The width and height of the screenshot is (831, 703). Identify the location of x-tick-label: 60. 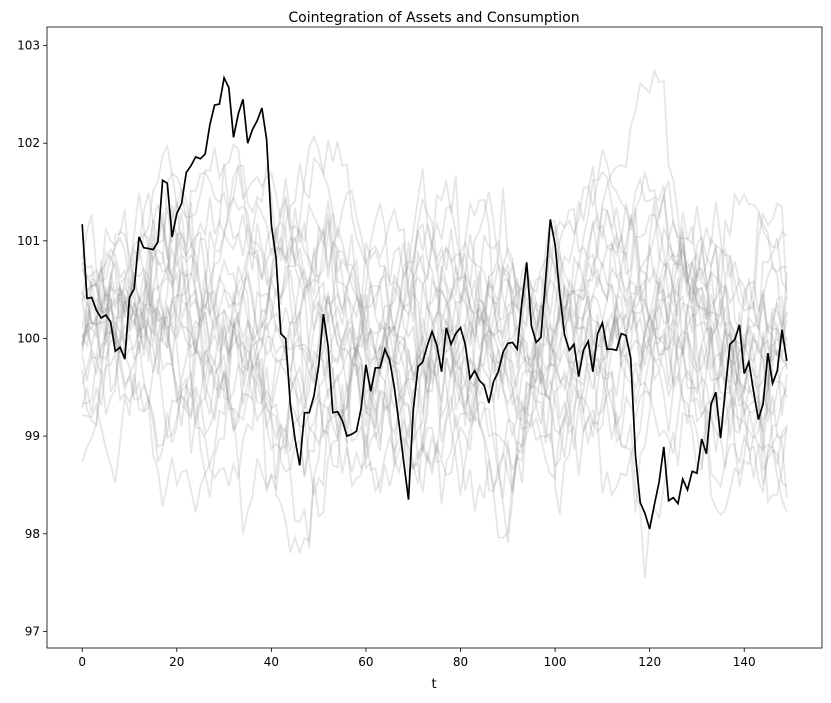
(365, 662).